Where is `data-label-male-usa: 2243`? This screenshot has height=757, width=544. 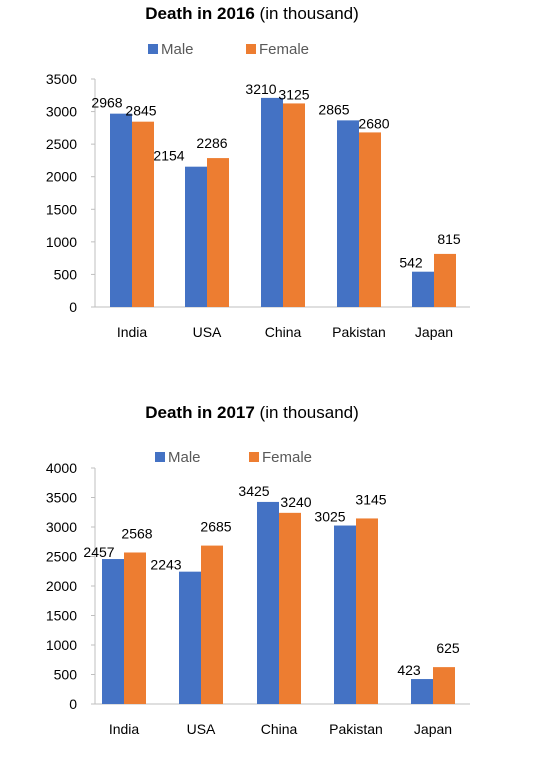 data-label-male-usa: 2243 is located at coordinates (165, 565).